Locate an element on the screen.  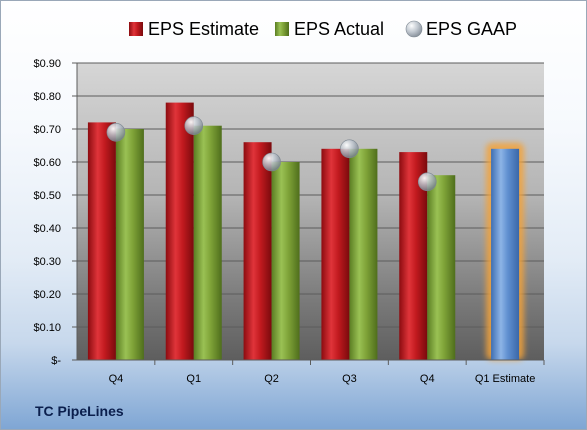
x-tick-label: Q1 is located at coordinates (193, 379).